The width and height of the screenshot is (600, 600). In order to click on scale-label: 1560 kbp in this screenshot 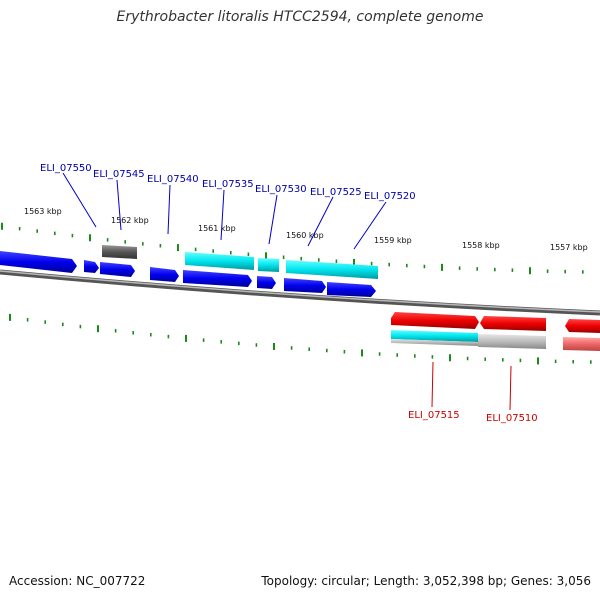, I will do `click(305, 235)`.